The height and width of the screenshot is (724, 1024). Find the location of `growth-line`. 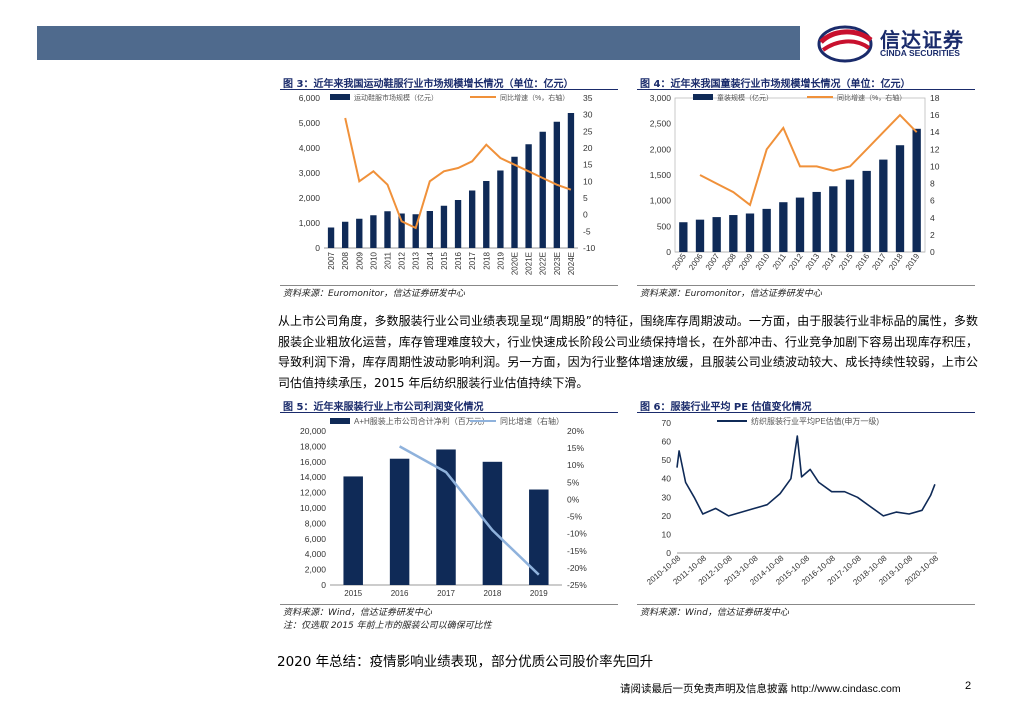

growth-line is located at coordinates (458, 173).